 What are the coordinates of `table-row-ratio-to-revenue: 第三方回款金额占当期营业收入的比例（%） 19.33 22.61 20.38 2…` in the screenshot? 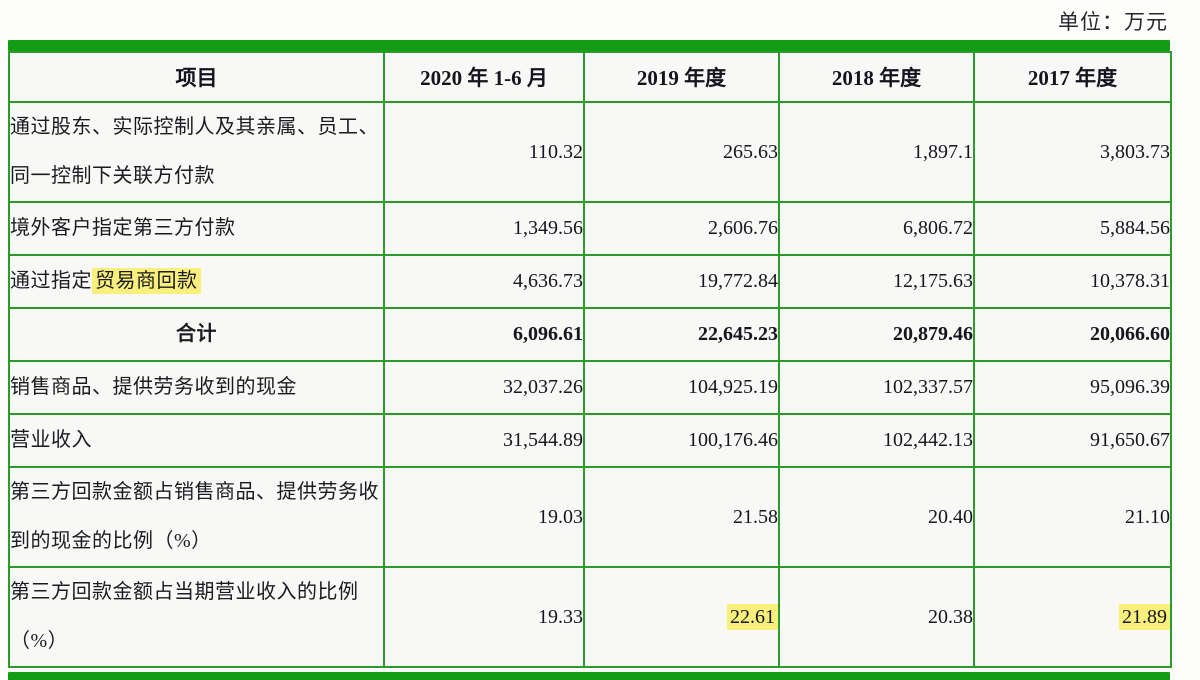 It's located at (590, 617).